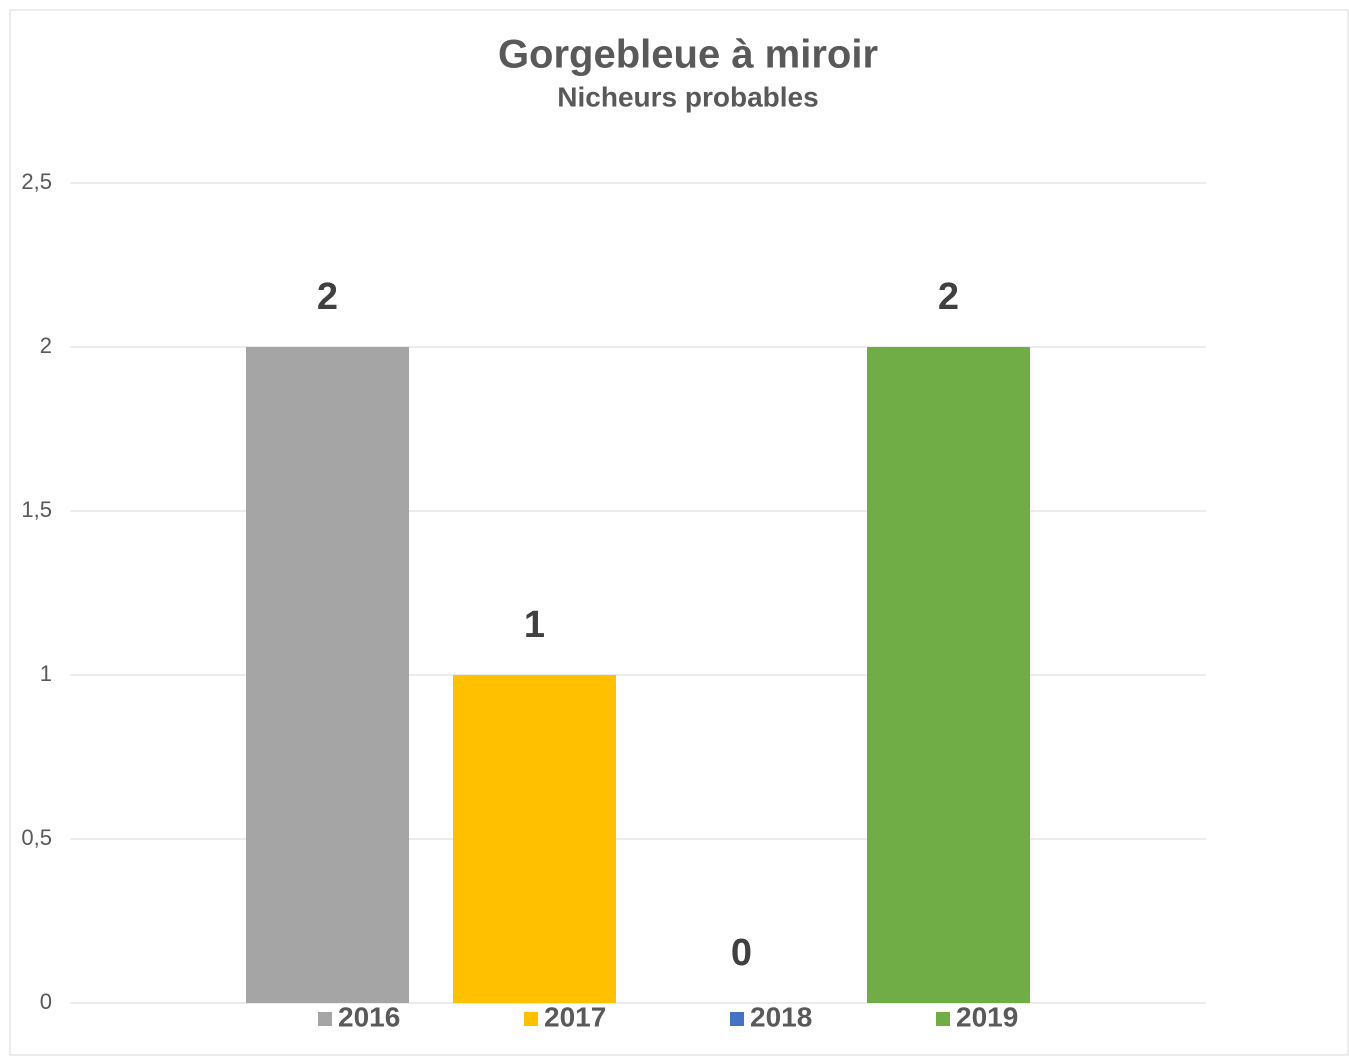 Image resolution: width=1349 pixels, height=1057 pixels. I want to click on legend-label: 2016, so click(369, 1016).